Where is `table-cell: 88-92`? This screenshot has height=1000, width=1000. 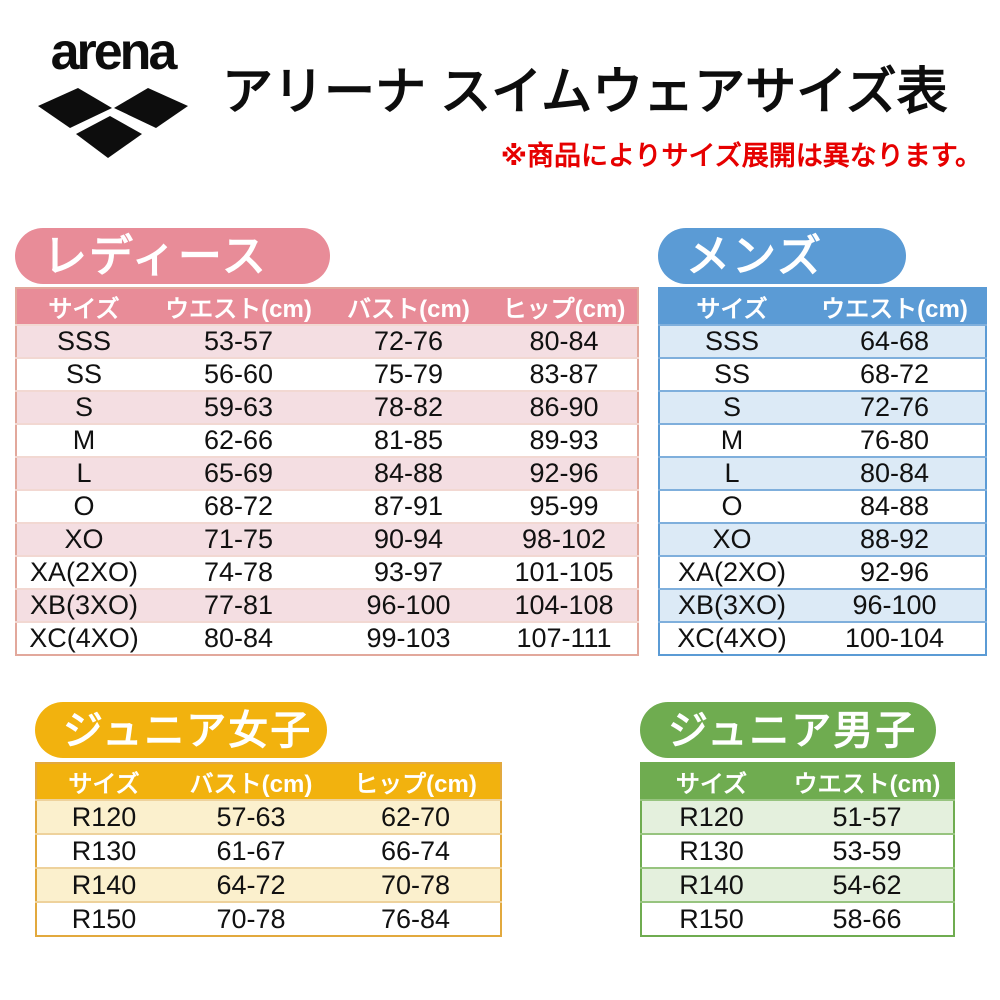 table-cell: 88-92 is located at coordinates (894, 539).